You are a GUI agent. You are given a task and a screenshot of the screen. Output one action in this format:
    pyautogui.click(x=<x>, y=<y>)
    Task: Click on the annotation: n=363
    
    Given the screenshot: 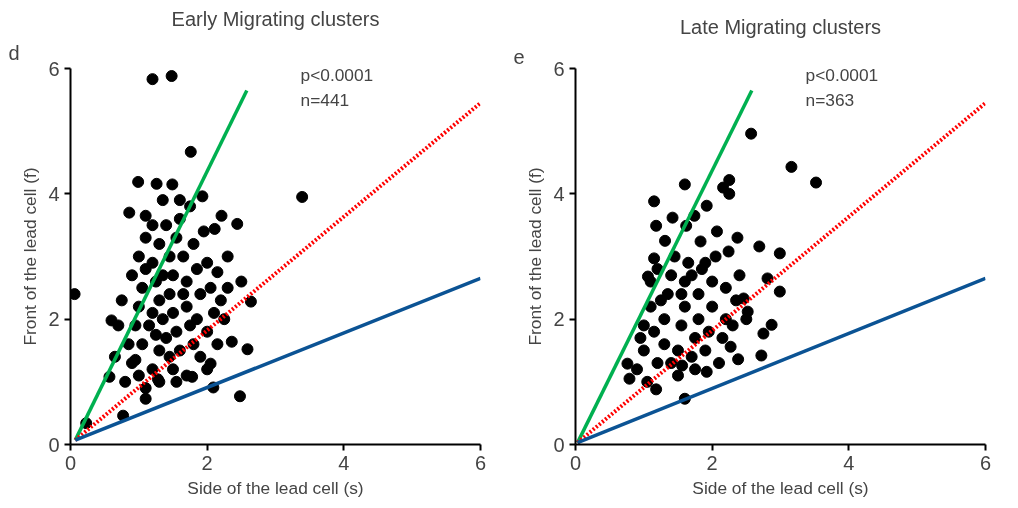 What is the action you would take?
    pyautogui.click(x=830, y=99)
    